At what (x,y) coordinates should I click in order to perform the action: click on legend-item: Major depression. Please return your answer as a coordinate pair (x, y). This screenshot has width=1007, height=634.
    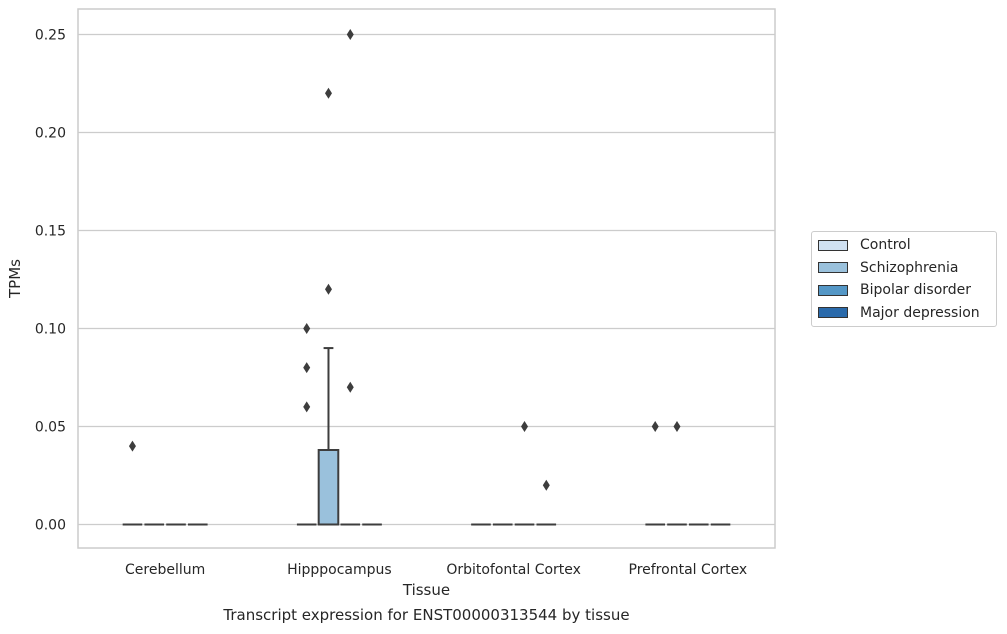
    Looking at the image, I should click on (899, 313).